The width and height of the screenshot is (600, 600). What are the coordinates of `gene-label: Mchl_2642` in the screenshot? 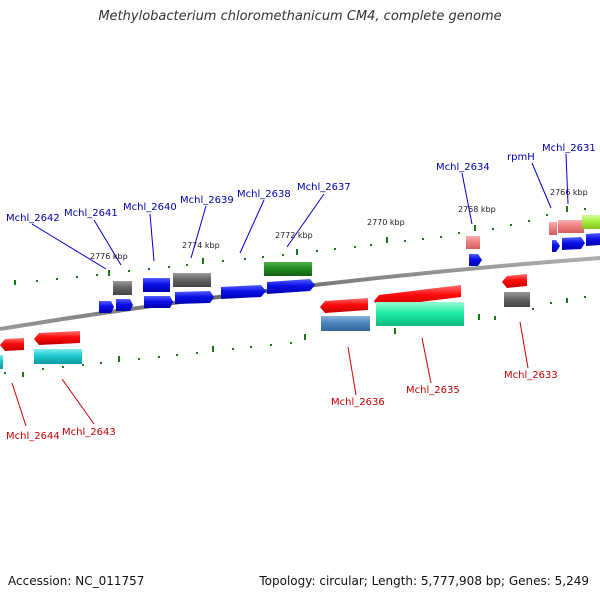 It's located at (33, 218).